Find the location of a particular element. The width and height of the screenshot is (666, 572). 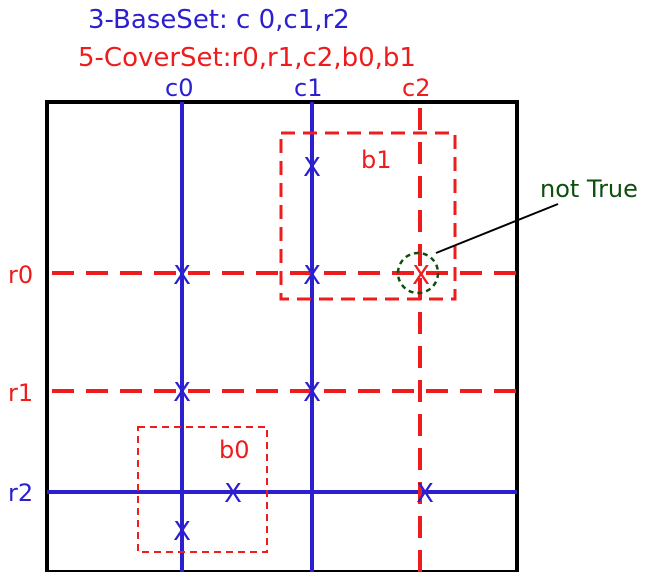

column-label-c0: c0 is located at coordinates (179, 88).